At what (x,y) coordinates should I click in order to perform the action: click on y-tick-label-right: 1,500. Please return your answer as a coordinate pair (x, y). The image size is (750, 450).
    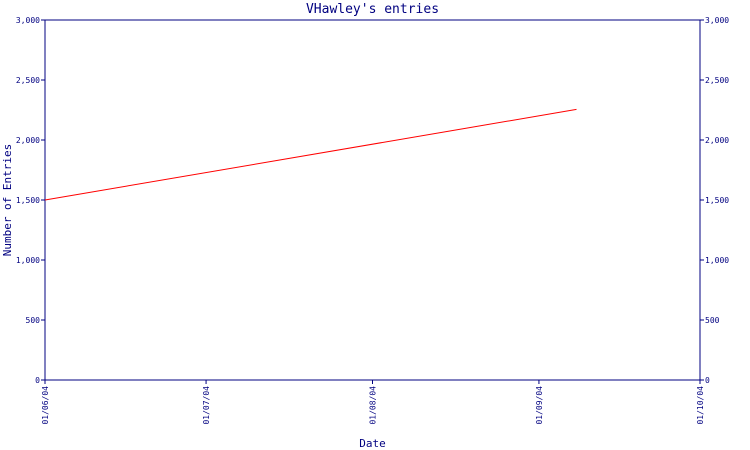
    Looking at the image, I should click on (717, 200).